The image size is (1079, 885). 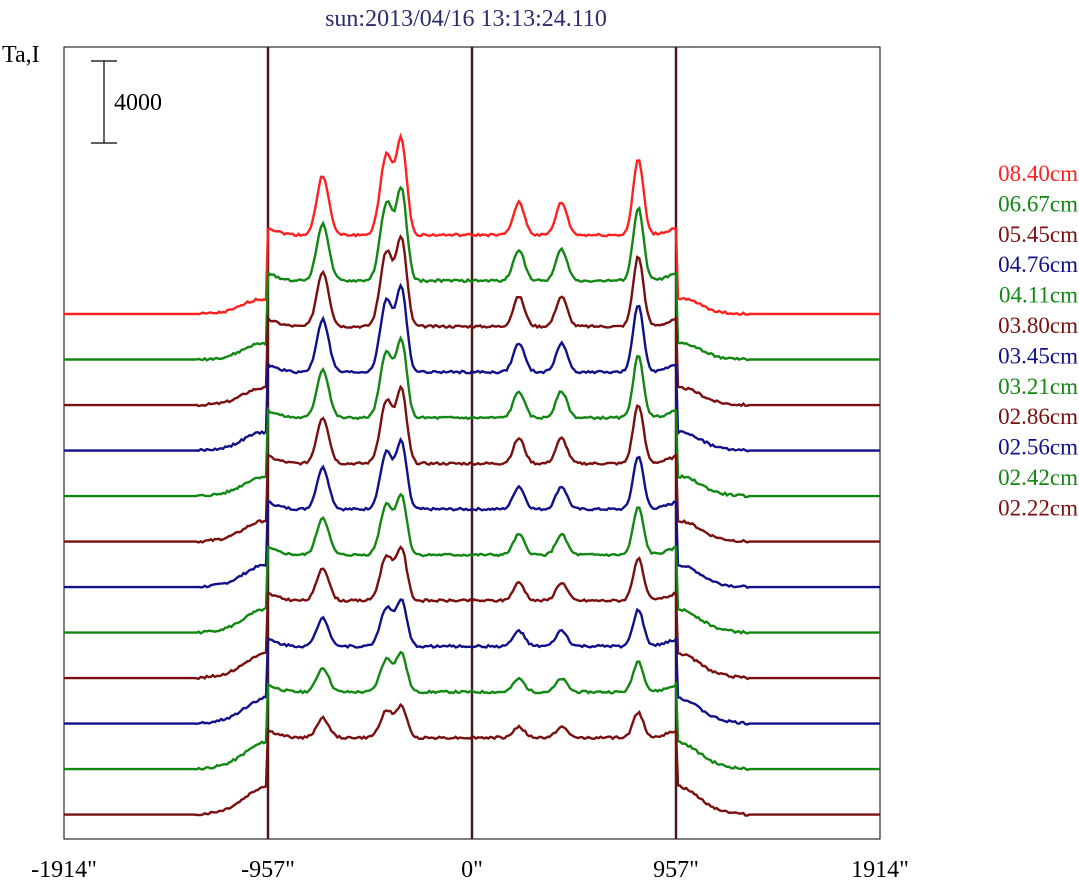 What do you see at coordinates (466, 19) in the screenshot?
I see `chart-title: sun:2013/04/16 13:13:24.110` at bounding box center [466, 19].